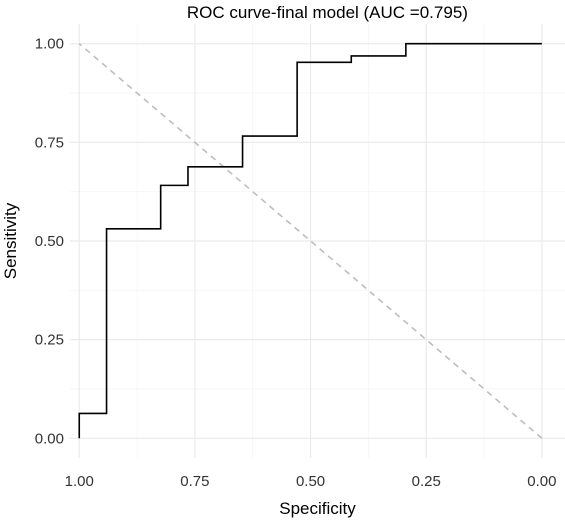 This screenshot has height=522, width=565. Describe the element at coordinates (327, 12) in the screenshot. I see `chart-title: ROC curve-final model (AUC =0.795)` at that location.